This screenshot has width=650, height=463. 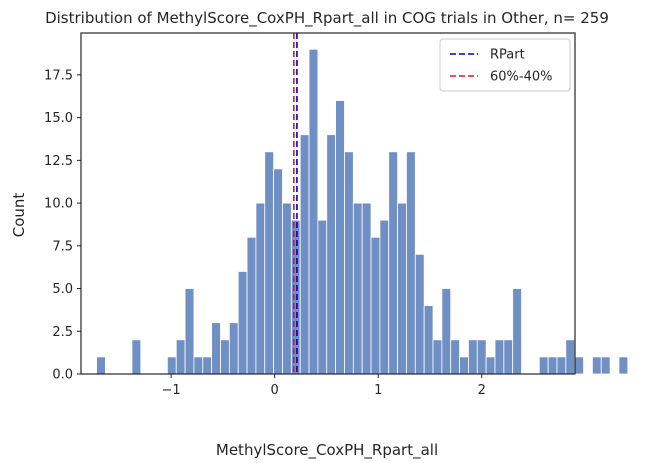 I want to click on legend: RPart 60%-40%, so click(x=505, y=65).